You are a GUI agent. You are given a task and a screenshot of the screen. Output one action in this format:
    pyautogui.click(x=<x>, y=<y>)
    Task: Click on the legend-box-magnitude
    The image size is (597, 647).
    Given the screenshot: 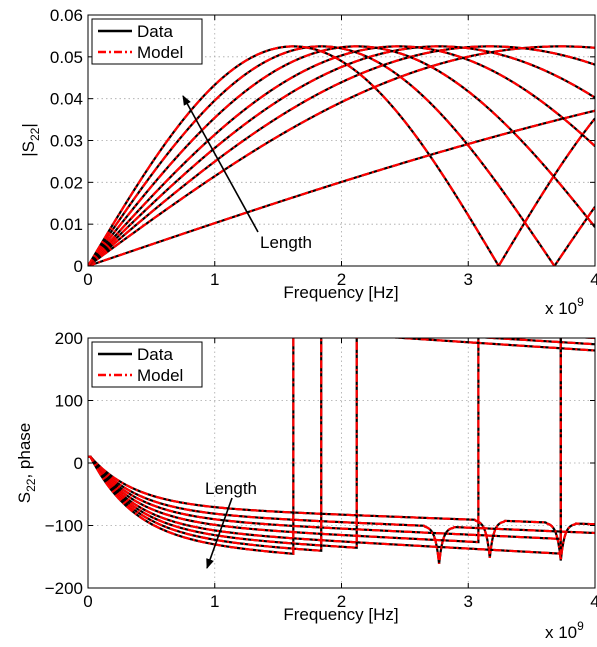 What is the action you would take?
    pyautogui.click(x=147, y=41)
    